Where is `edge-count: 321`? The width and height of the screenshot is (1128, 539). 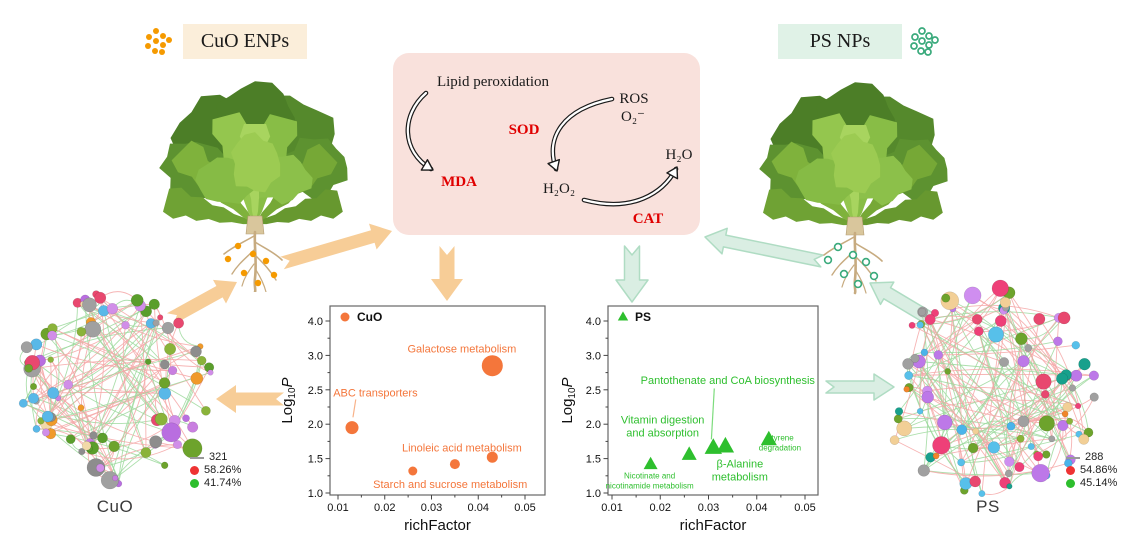 edge-count: 321 is located at coordinates (218, 457).